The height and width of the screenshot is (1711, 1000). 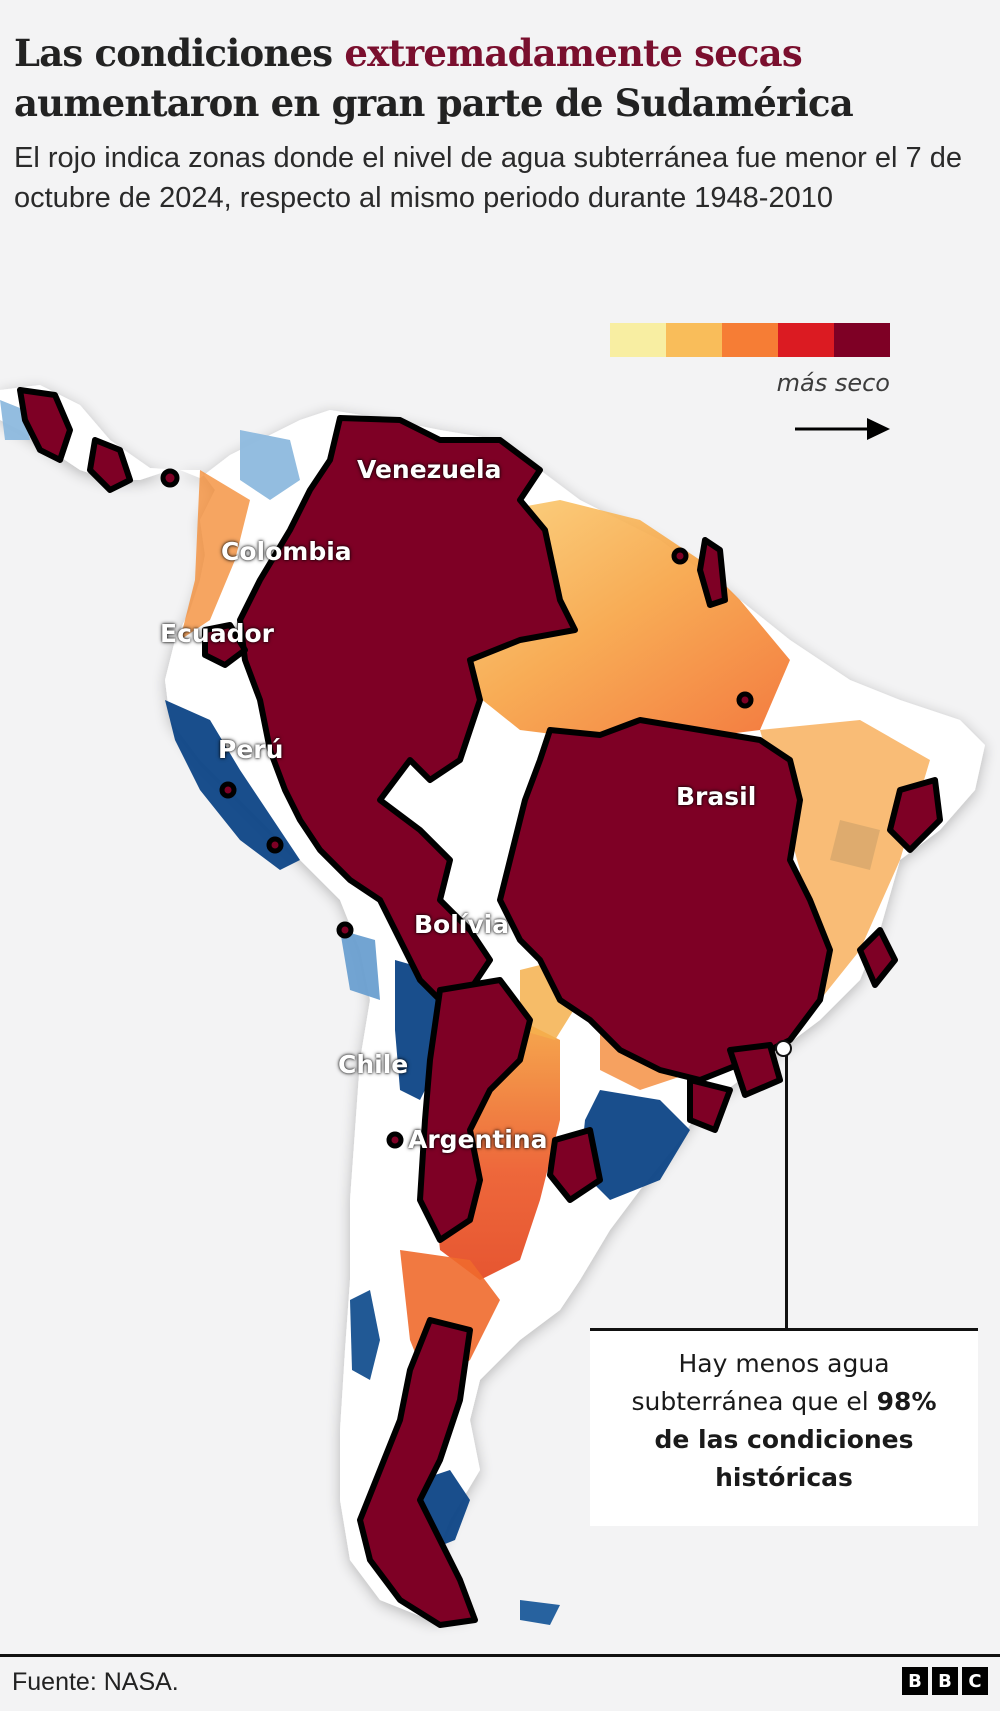 I want to click on label-venezuela: Venezuela, so click(x=429, y=469).